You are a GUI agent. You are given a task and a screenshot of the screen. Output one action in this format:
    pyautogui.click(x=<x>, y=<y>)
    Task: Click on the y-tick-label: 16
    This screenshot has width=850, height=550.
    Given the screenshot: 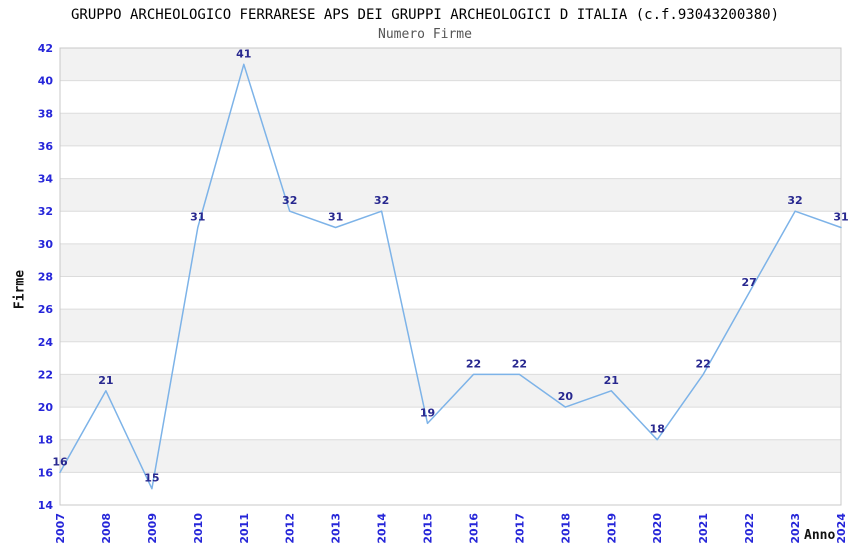 What is the action you would take?
    pyautogui.click(x=46, y=472)
    